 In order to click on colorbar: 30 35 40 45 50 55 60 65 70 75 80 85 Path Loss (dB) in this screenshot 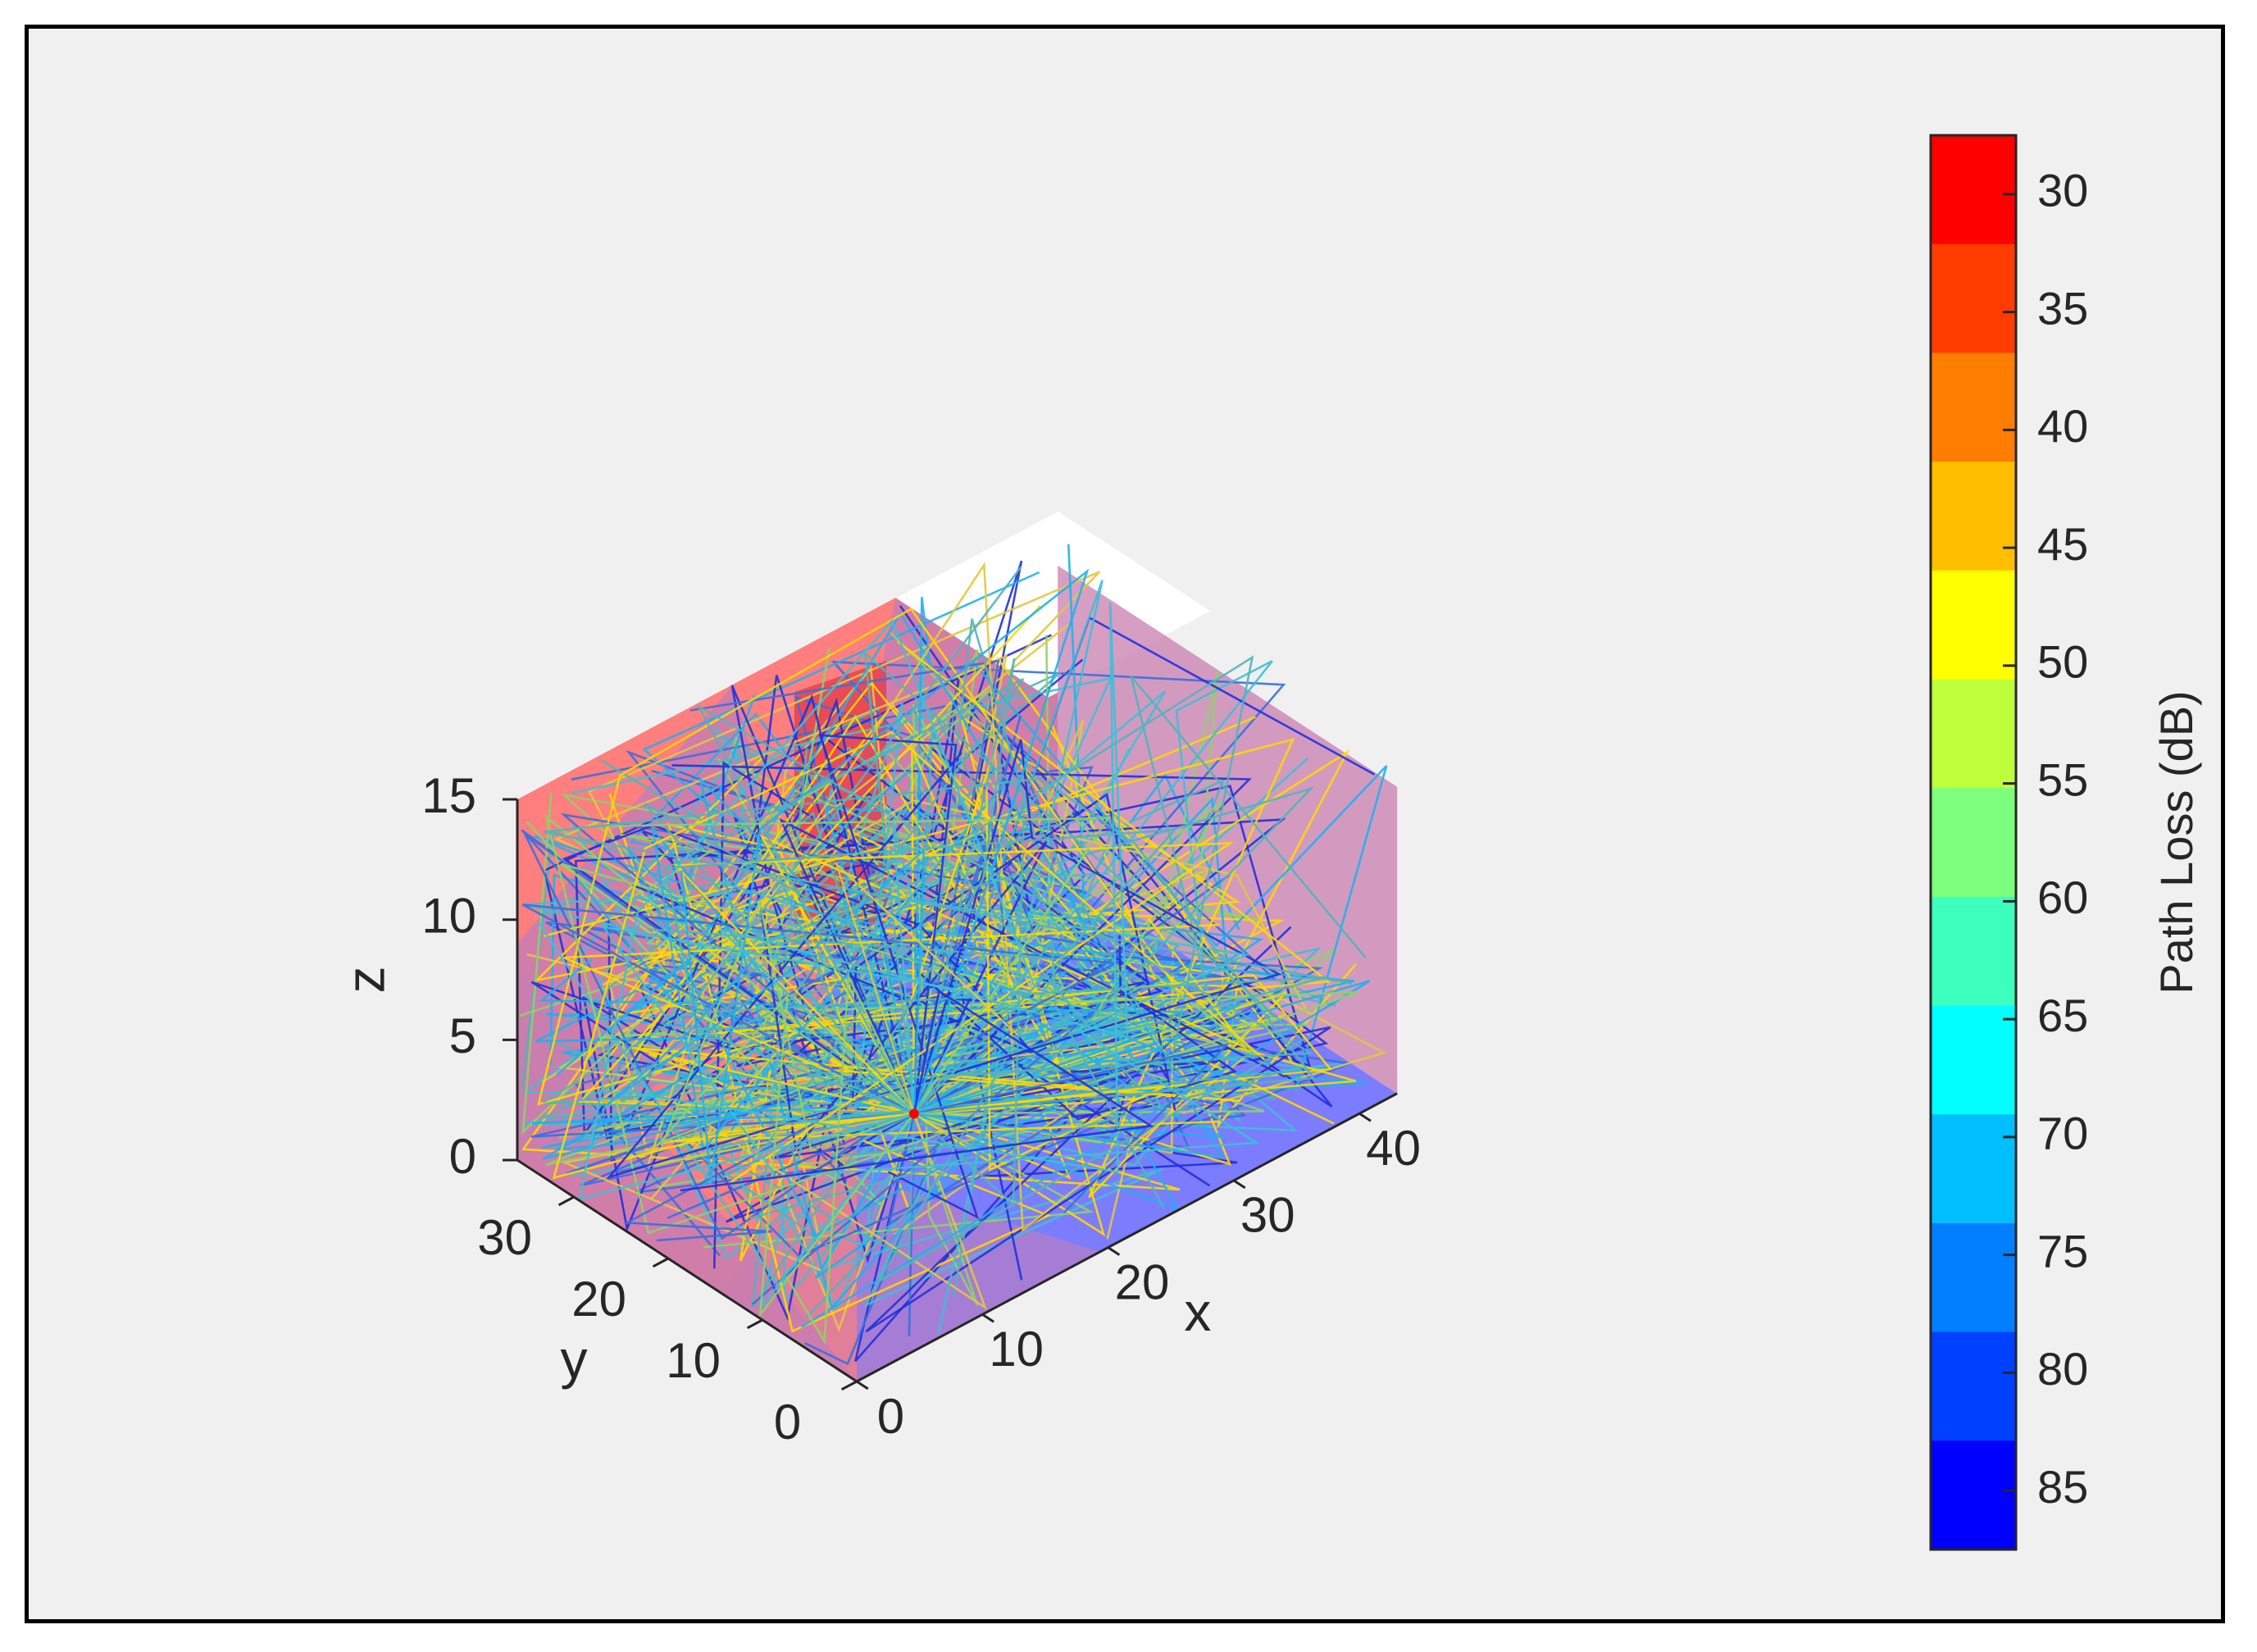, I will do `click(2065, 842)`.